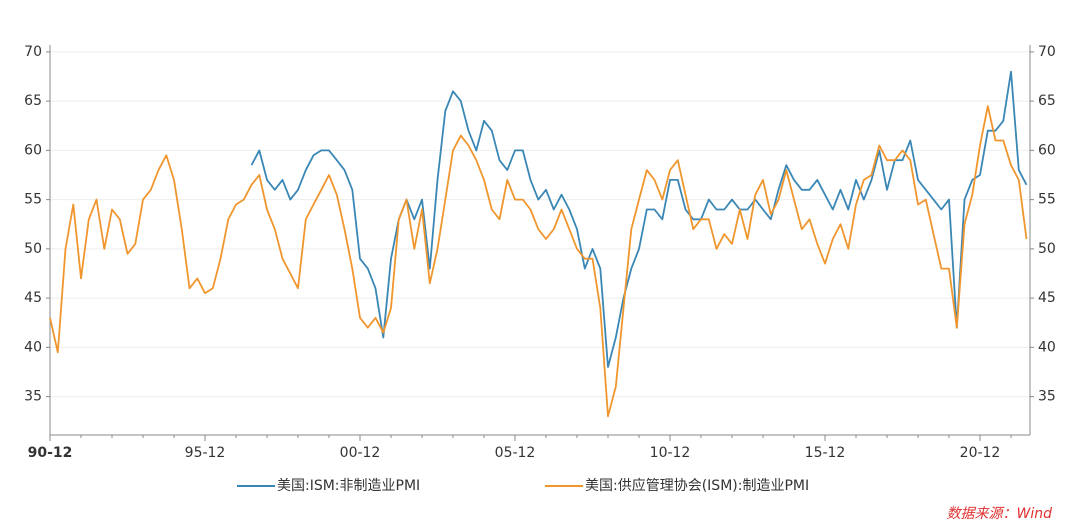  I want to click on y2-tick-label: 35, so click(1047, 397).